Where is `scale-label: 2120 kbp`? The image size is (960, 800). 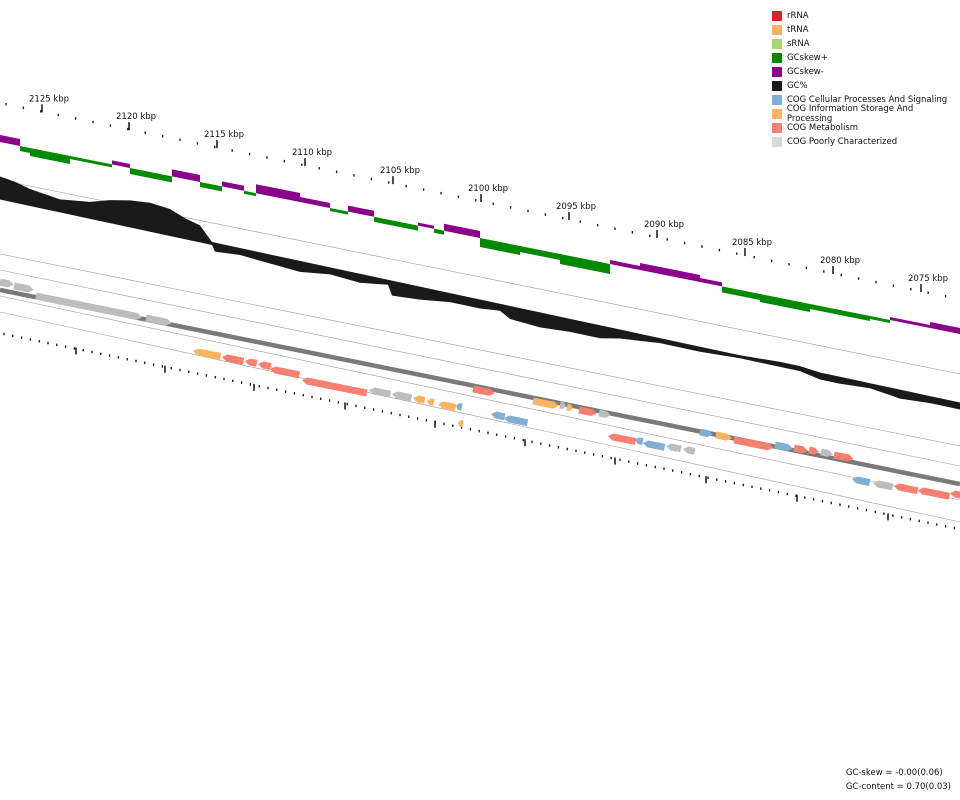 scale-label: 2120 kbp is located at coordinates (136, 117).